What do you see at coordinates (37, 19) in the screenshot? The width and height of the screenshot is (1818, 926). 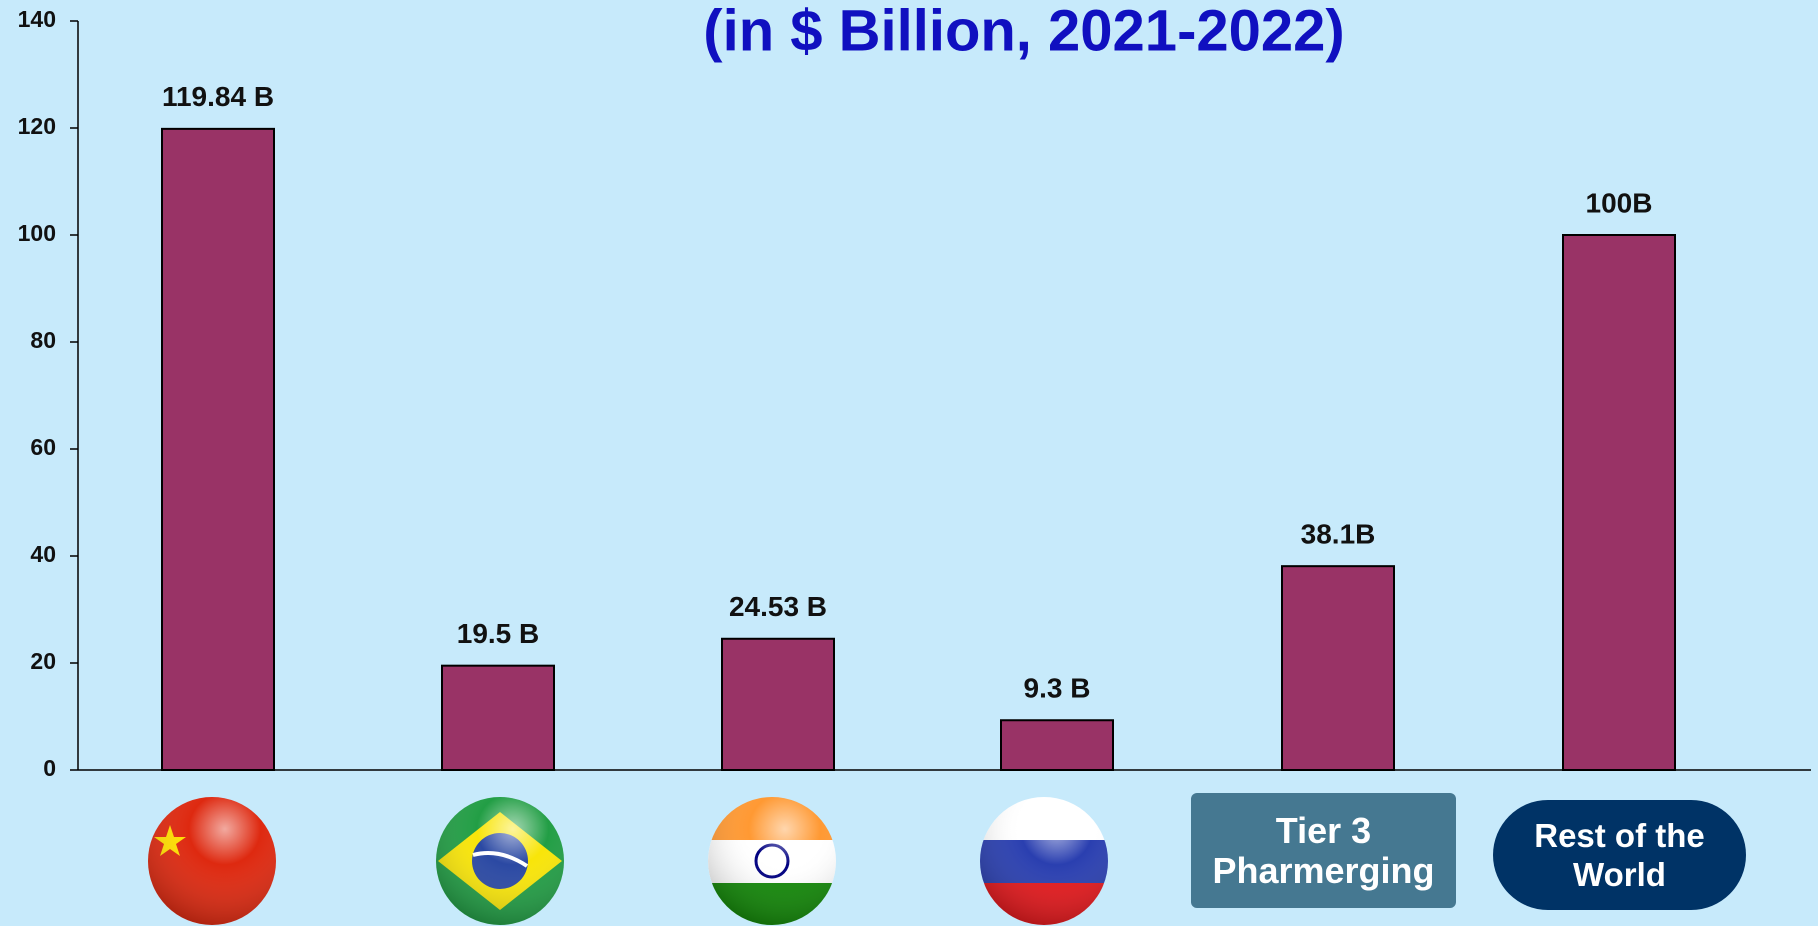 I see `y-tick-label: 140` at bounding box center [37, 19].